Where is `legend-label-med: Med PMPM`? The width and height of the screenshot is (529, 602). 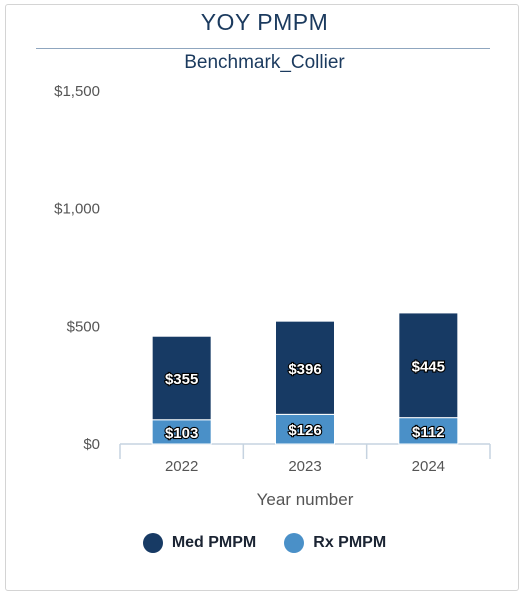 legend-label-med: Med PMPM is located at coordinates (214, 542).